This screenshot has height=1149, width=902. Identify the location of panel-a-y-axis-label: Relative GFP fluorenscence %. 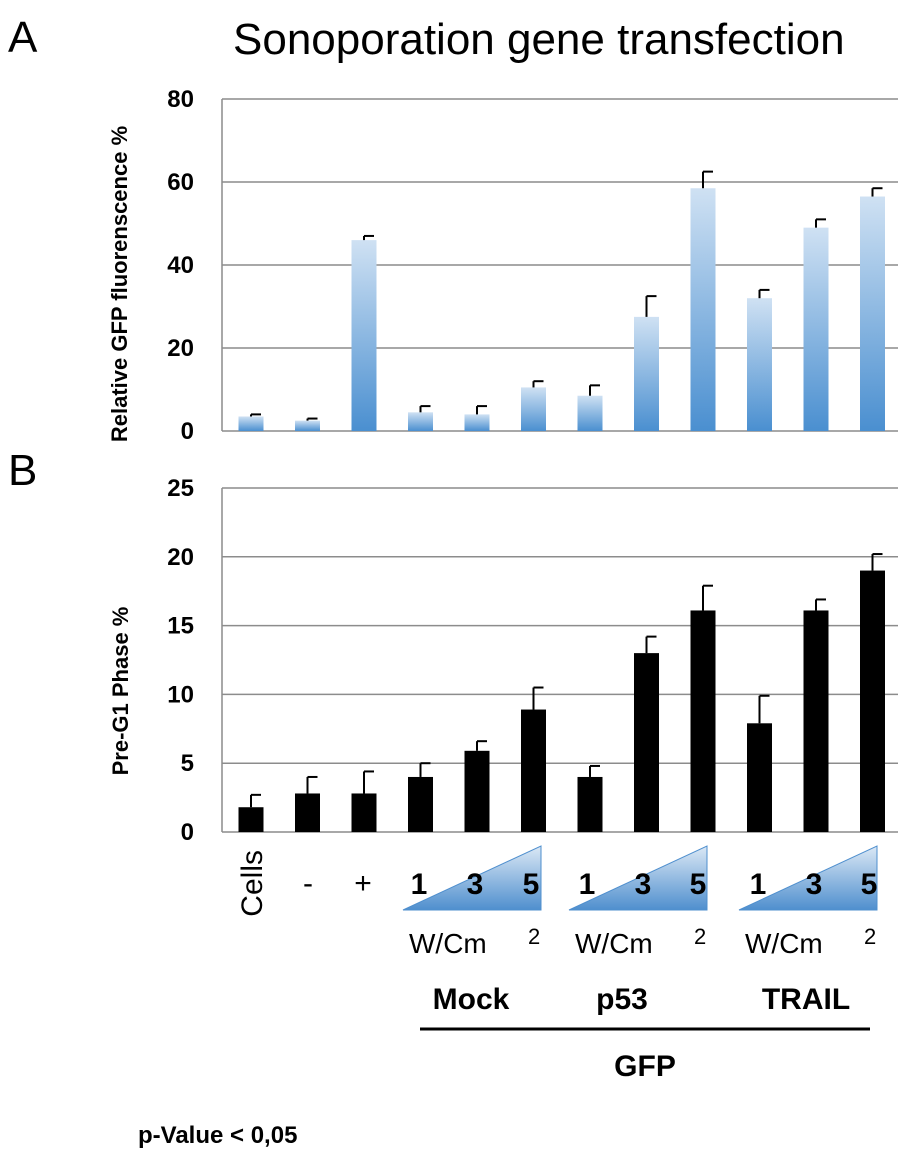
(119, 284).